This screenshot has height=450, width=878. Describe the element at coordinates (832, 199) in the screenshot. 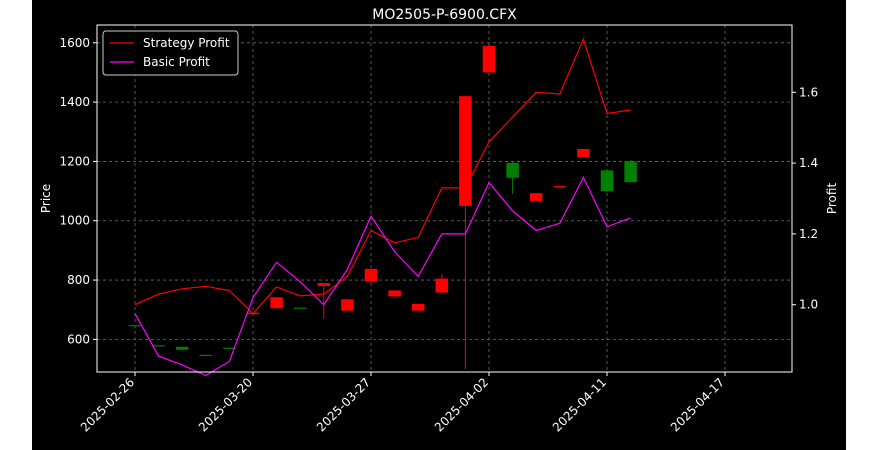

I see `y2-axis-label: Profit` at that location.